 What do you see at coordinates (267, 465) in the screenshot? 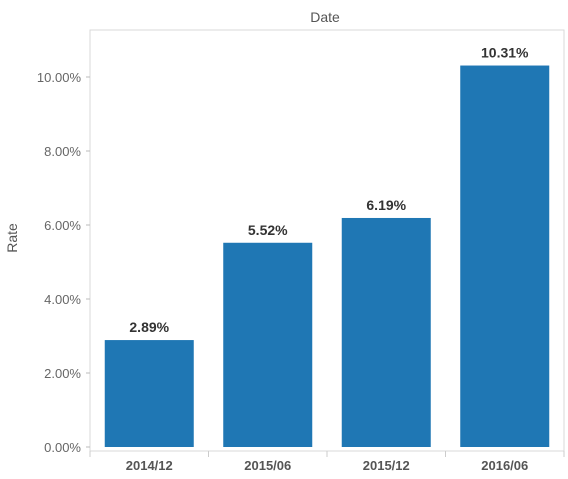
I see `x-tick-label-1: 2015/06` at bounding box center [267, 465].